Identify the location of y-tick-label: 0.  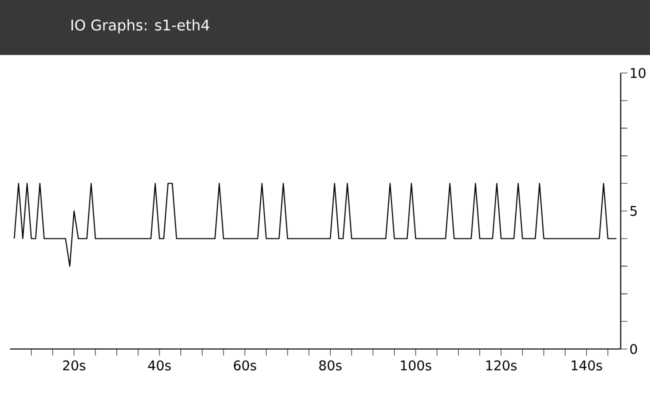
(633, 349).